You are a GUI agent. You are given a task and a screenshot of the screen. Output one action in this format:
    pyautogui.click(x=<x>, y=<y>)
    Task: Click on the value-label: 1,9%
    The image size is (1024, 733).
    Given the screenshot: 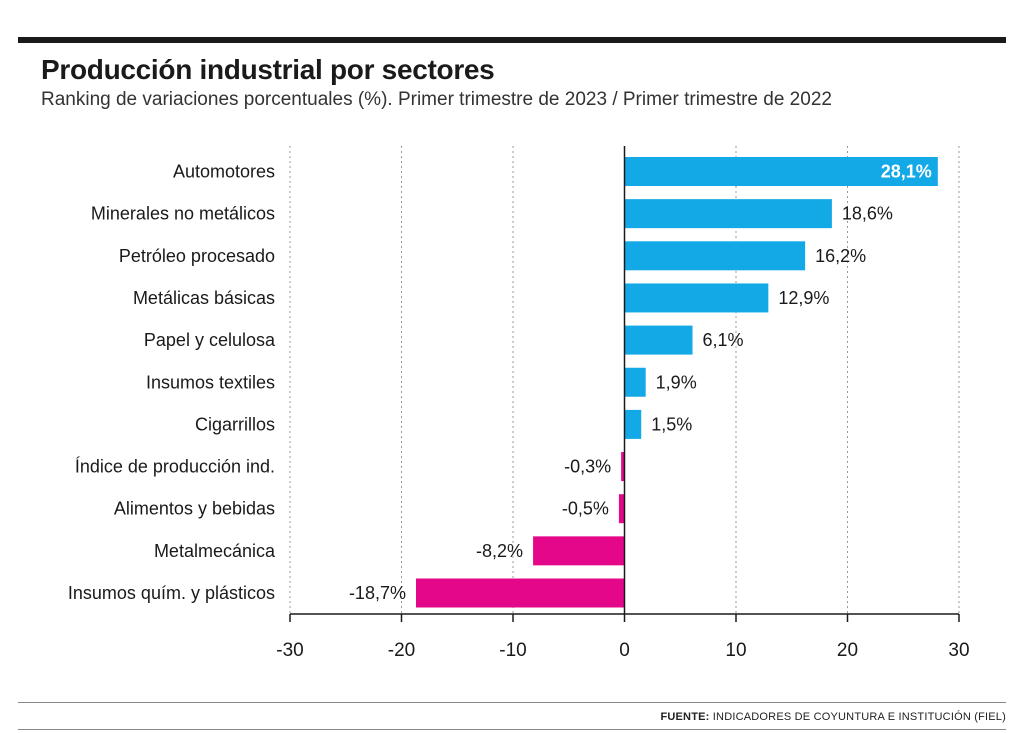 What is the action you would take?
    pyautogui.click(x=676, y=382)
    